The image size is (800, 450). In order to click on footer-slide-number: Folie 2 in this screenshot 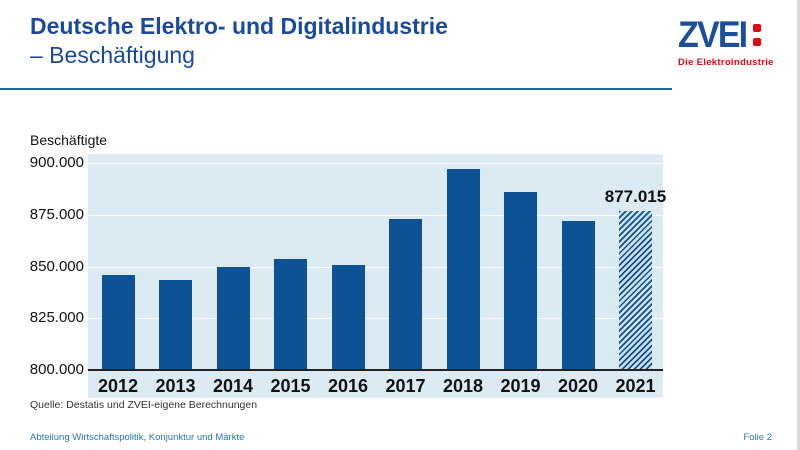, I will do `click(757, 437)`.